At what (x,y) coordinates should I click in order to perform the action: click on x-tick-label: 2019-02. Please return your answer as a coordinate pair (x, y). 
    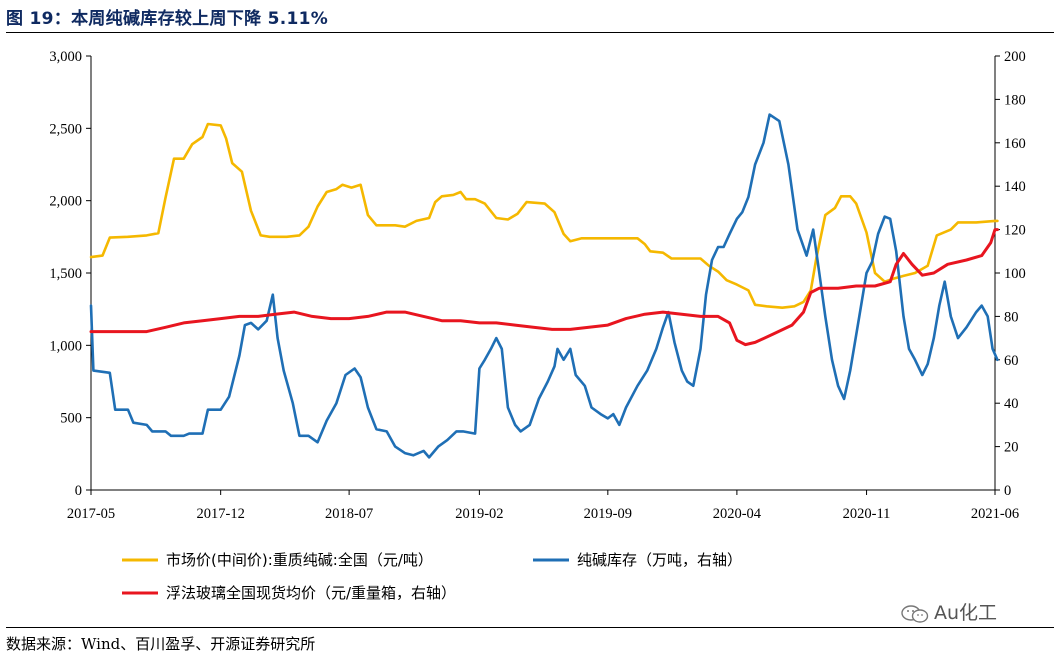
    Looking at the image, I should click on (479, 514).